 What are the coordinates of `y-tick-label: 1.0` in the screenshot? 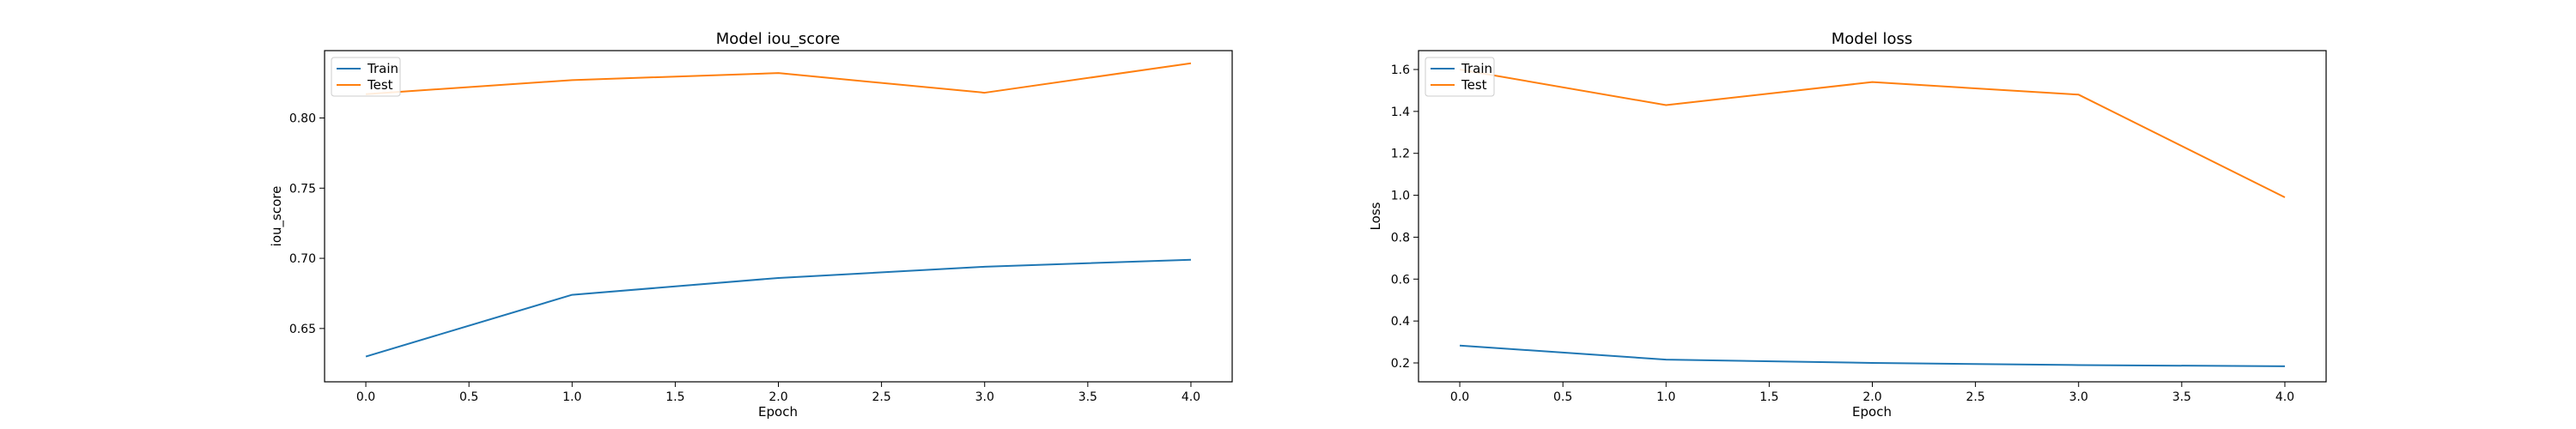 It's located at (1400, 196).